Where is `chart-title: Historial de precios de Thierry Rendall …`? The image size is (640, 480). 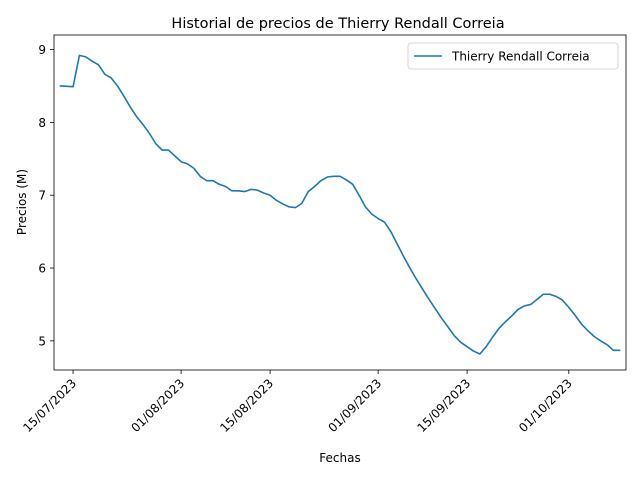
chart-title: Historial de precios de Thierry Rendall … is located at coordinates (337, 24).